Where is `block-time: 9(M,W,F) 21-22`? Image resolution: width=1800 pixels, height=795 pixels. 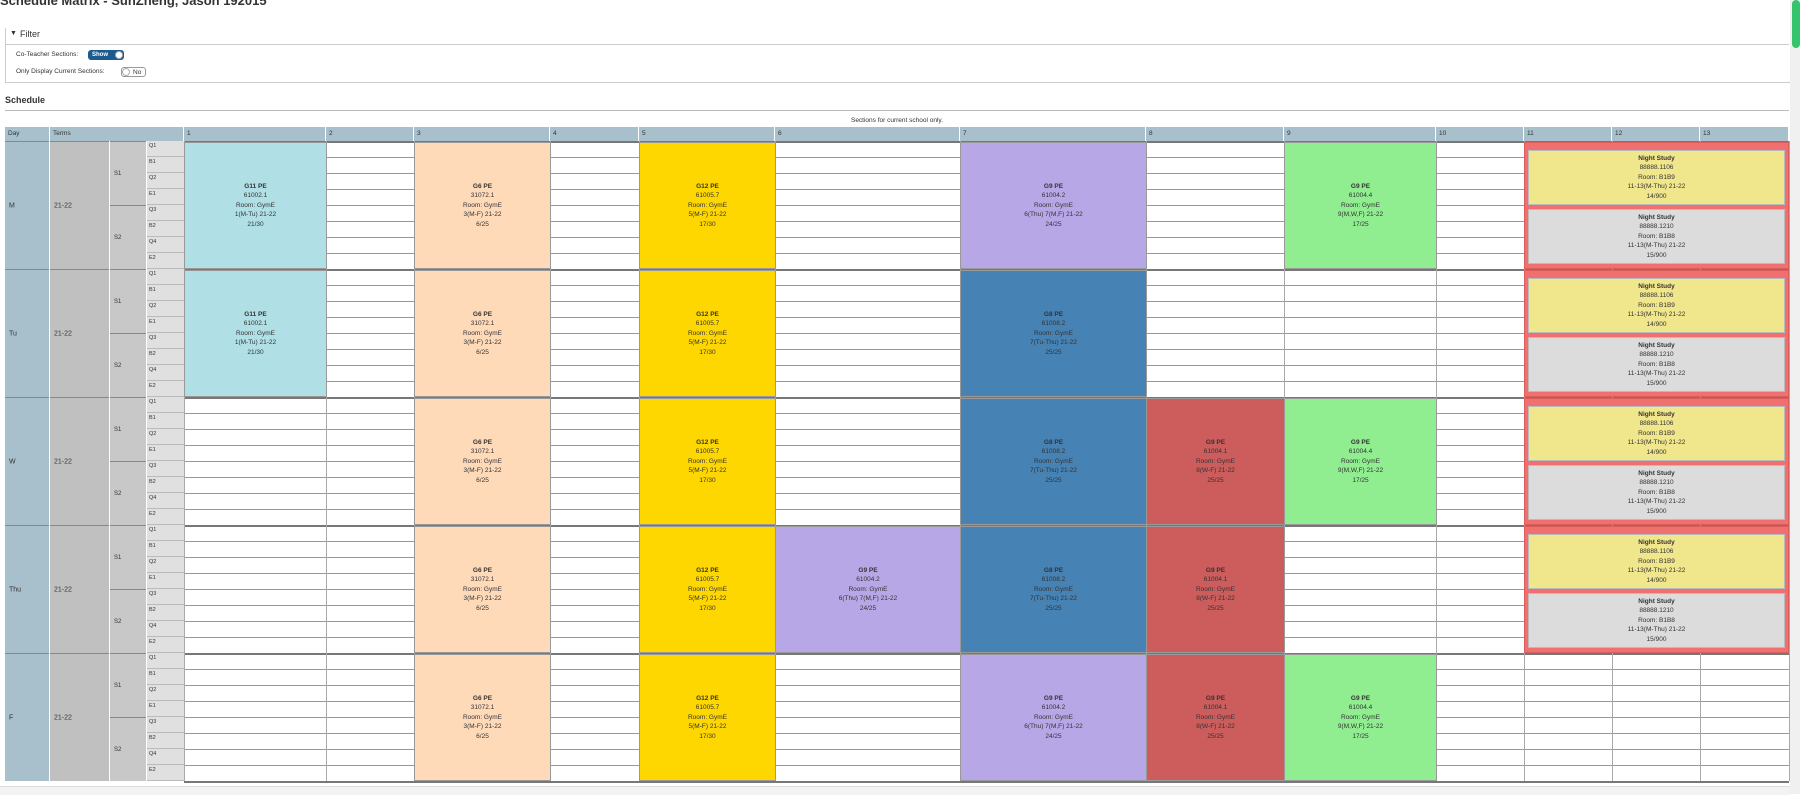 block-time: 9(M,W,F) 21-22 is located at coordinates (1360, 215).